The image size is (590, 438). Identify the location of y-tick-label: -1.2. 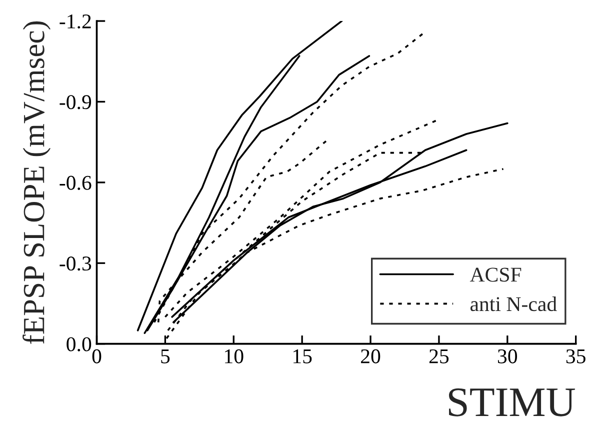
(75, 21).